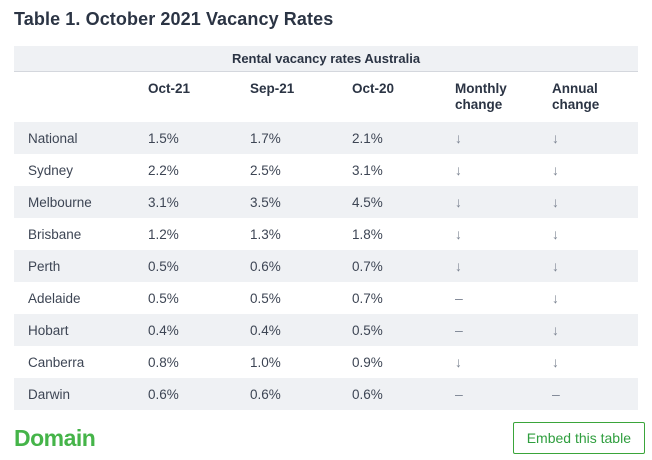 The width and height of the screenshot is (652, 460). I want to click on table-row: Brisbane 1.2% 1.3% 1.8% ↓ ↓, so click(326, 234).